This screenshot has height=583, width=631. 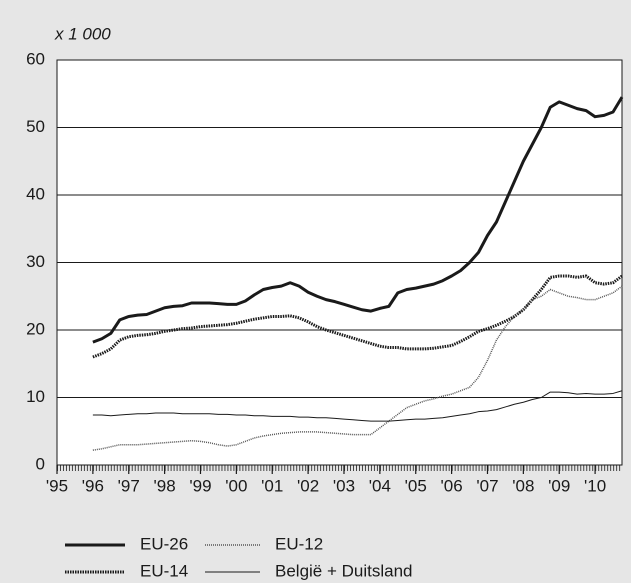 What do you see at coordinates (236, 485) in the screenshot?
I see `x-tick-label: '00` at bounding box center [236, 485].